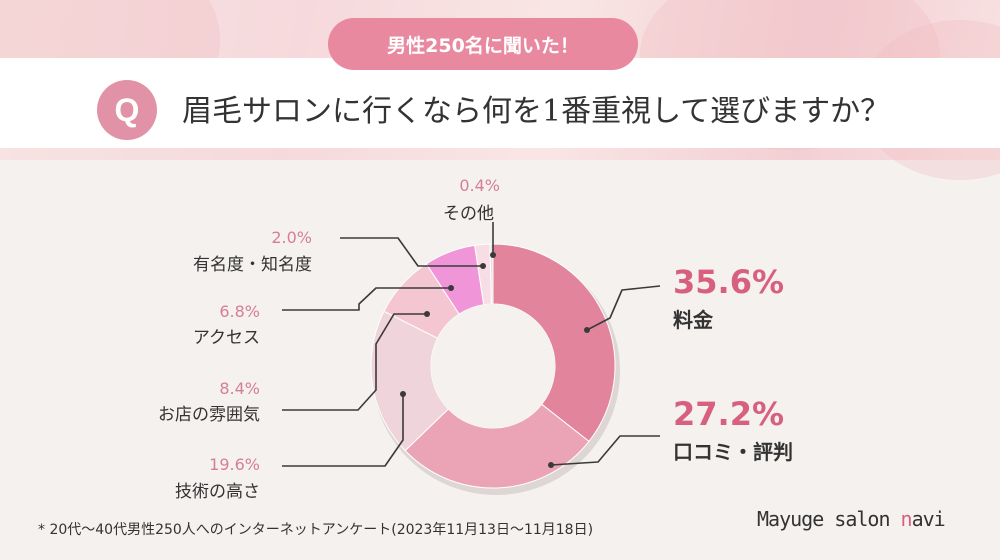 The image size is (1000, 560). I want to click on brand-suffix: avi, so click(928, 519).